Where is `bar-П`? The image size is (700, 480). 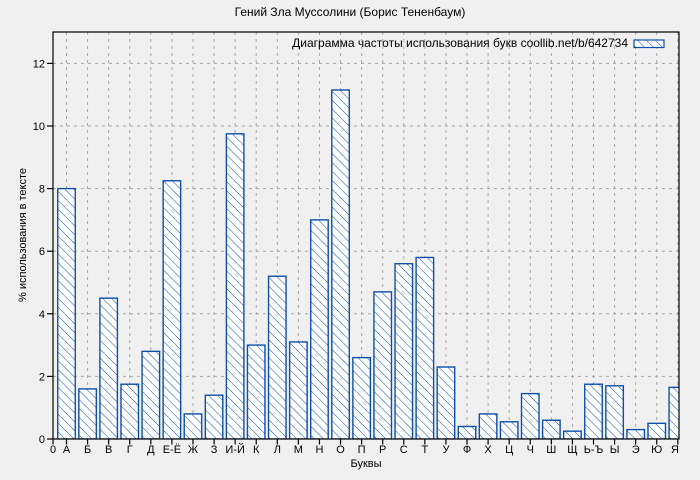
bar-П is located at coordinates (362, 397).